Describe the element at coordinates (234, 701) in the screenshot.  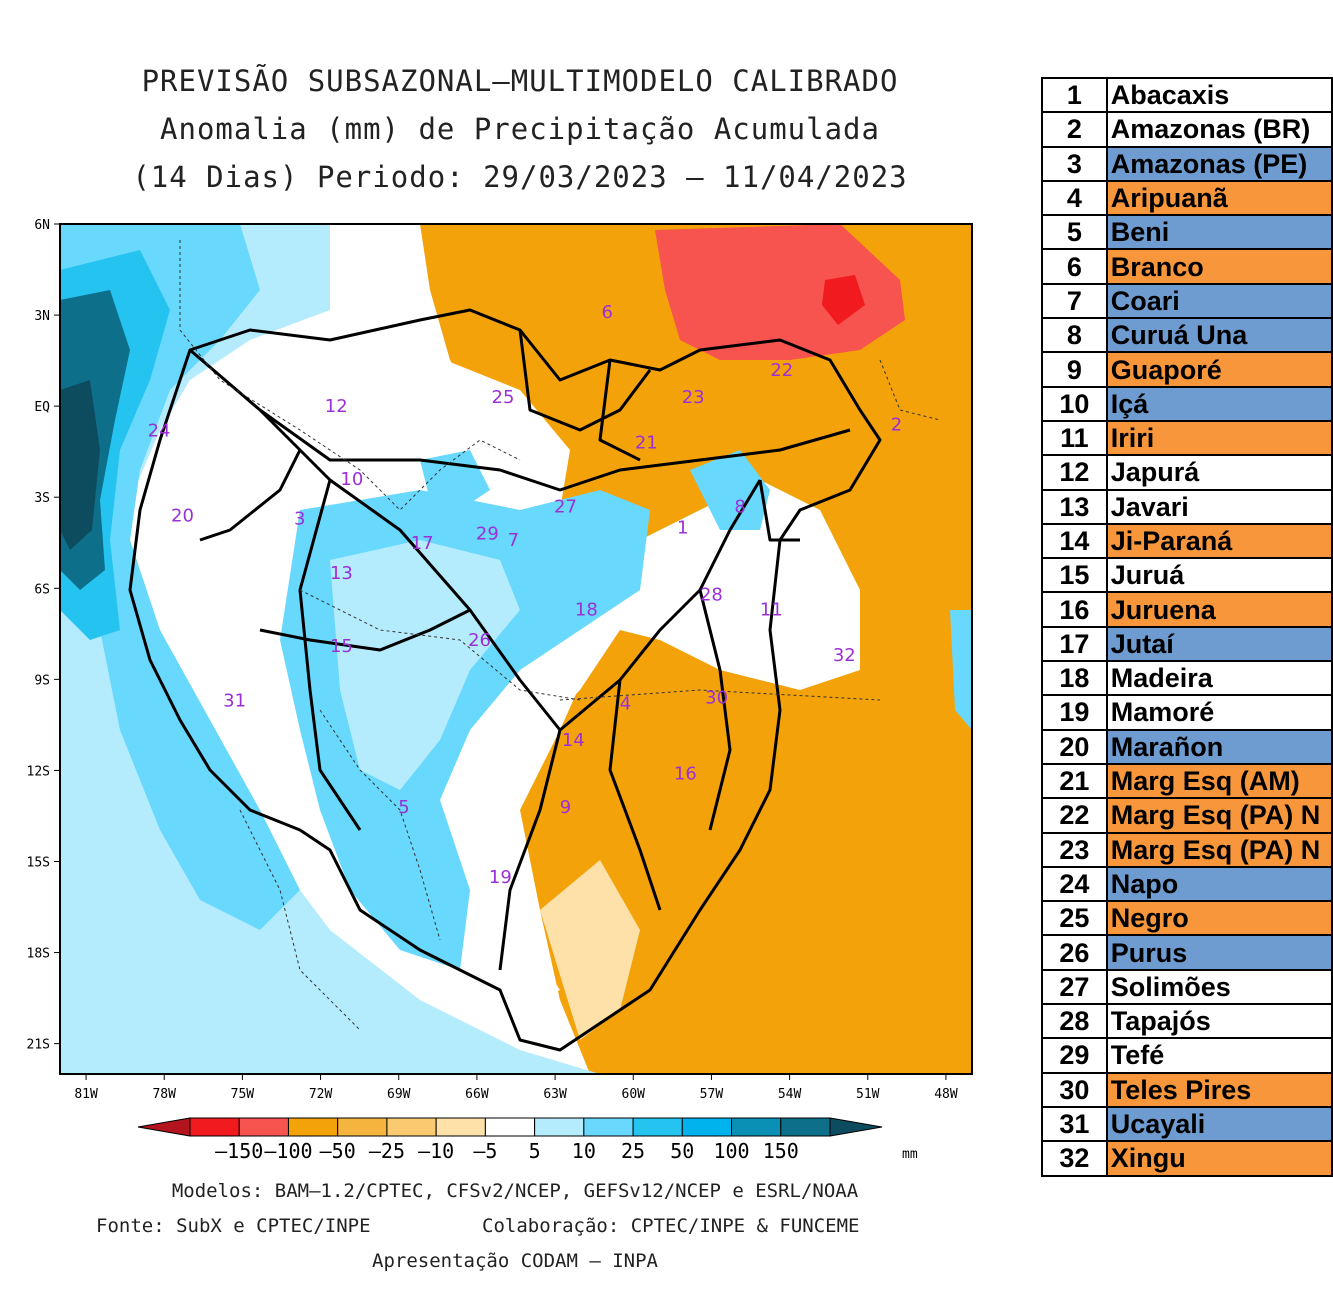
I see `basin-marker-label: 31` at that location.